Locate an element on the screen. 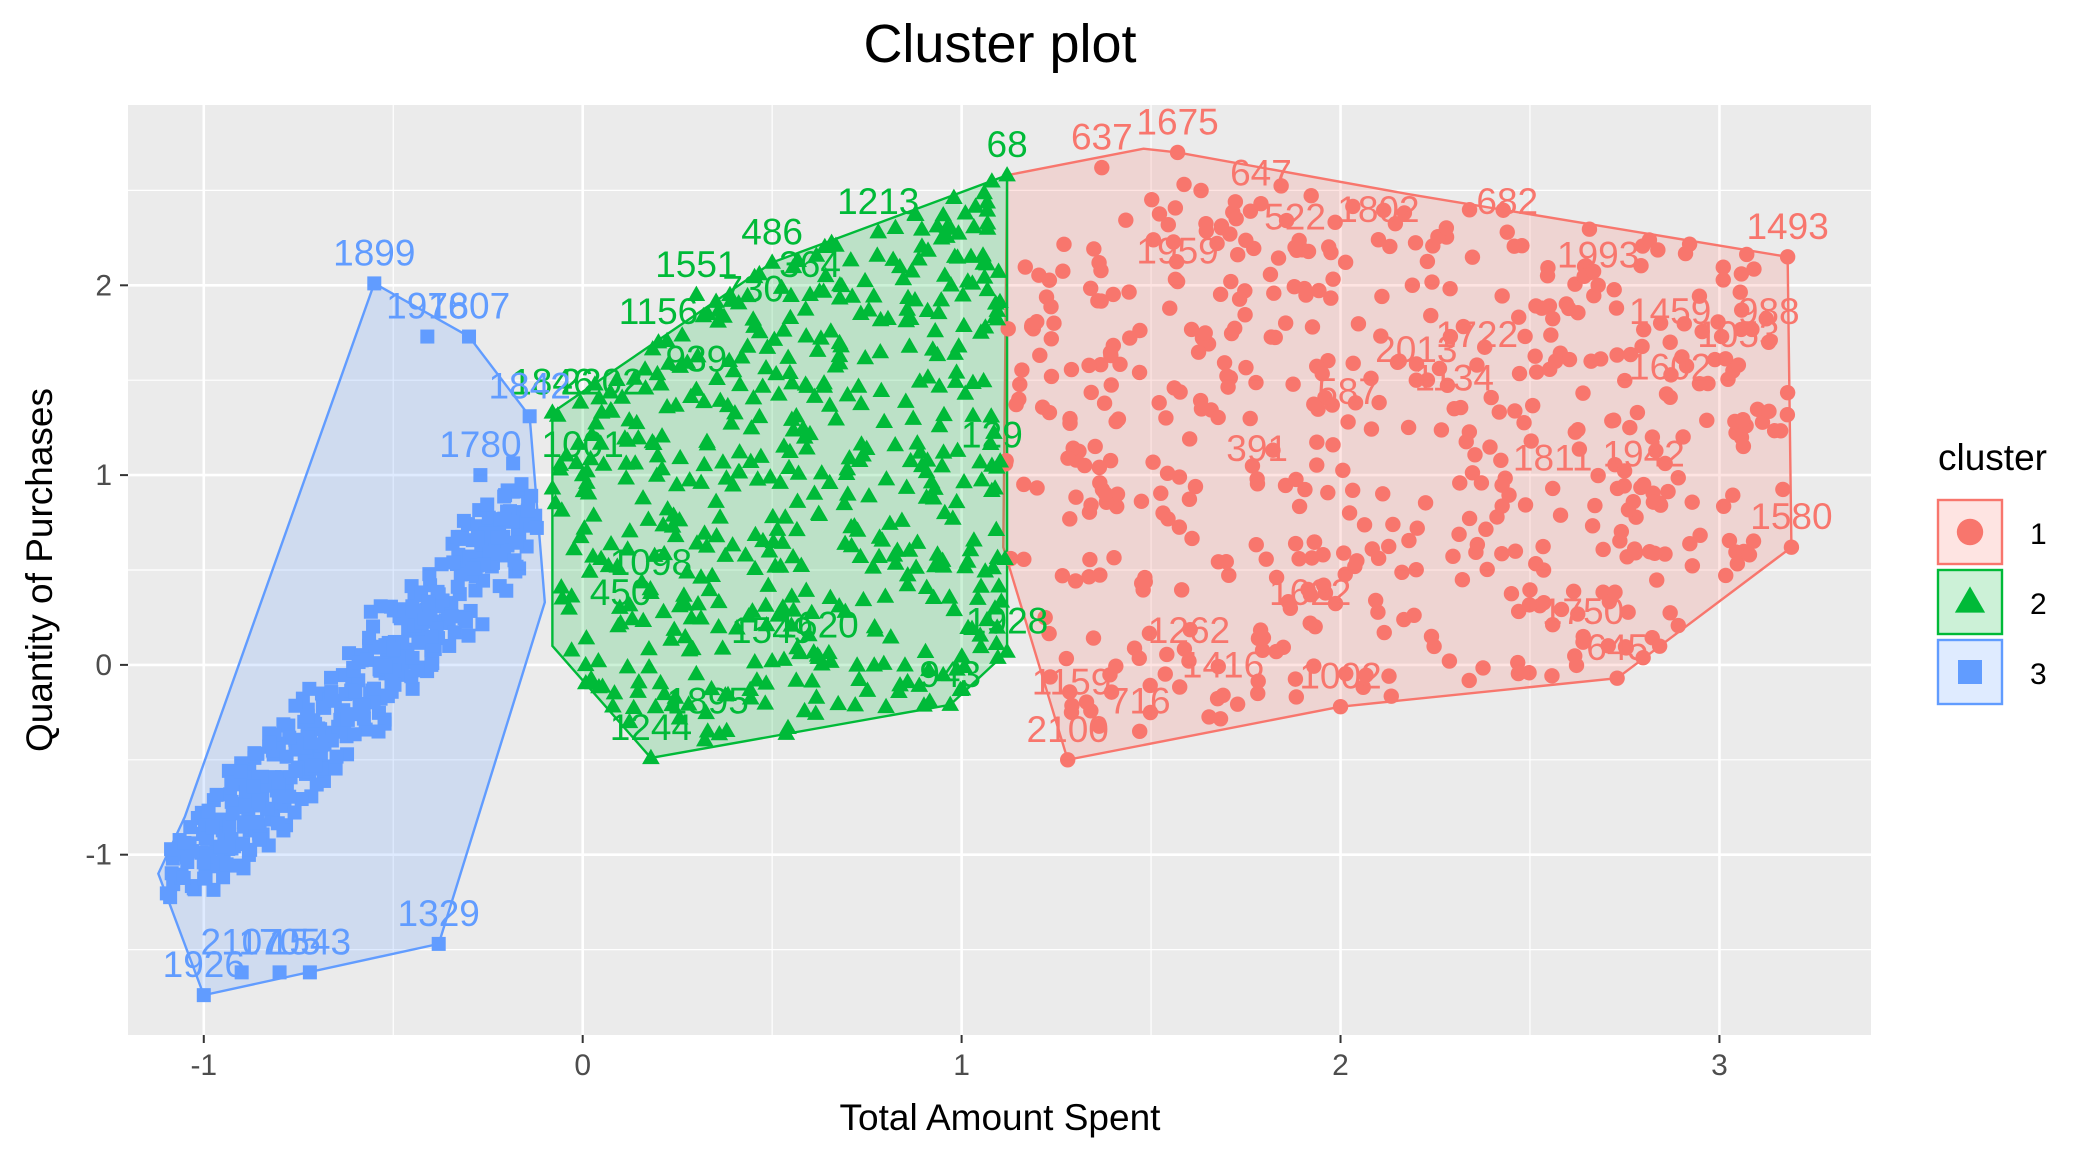 This screenshot has height=1157, width=2088. y-tick-label: 1 is located at coordinates (103, 475).